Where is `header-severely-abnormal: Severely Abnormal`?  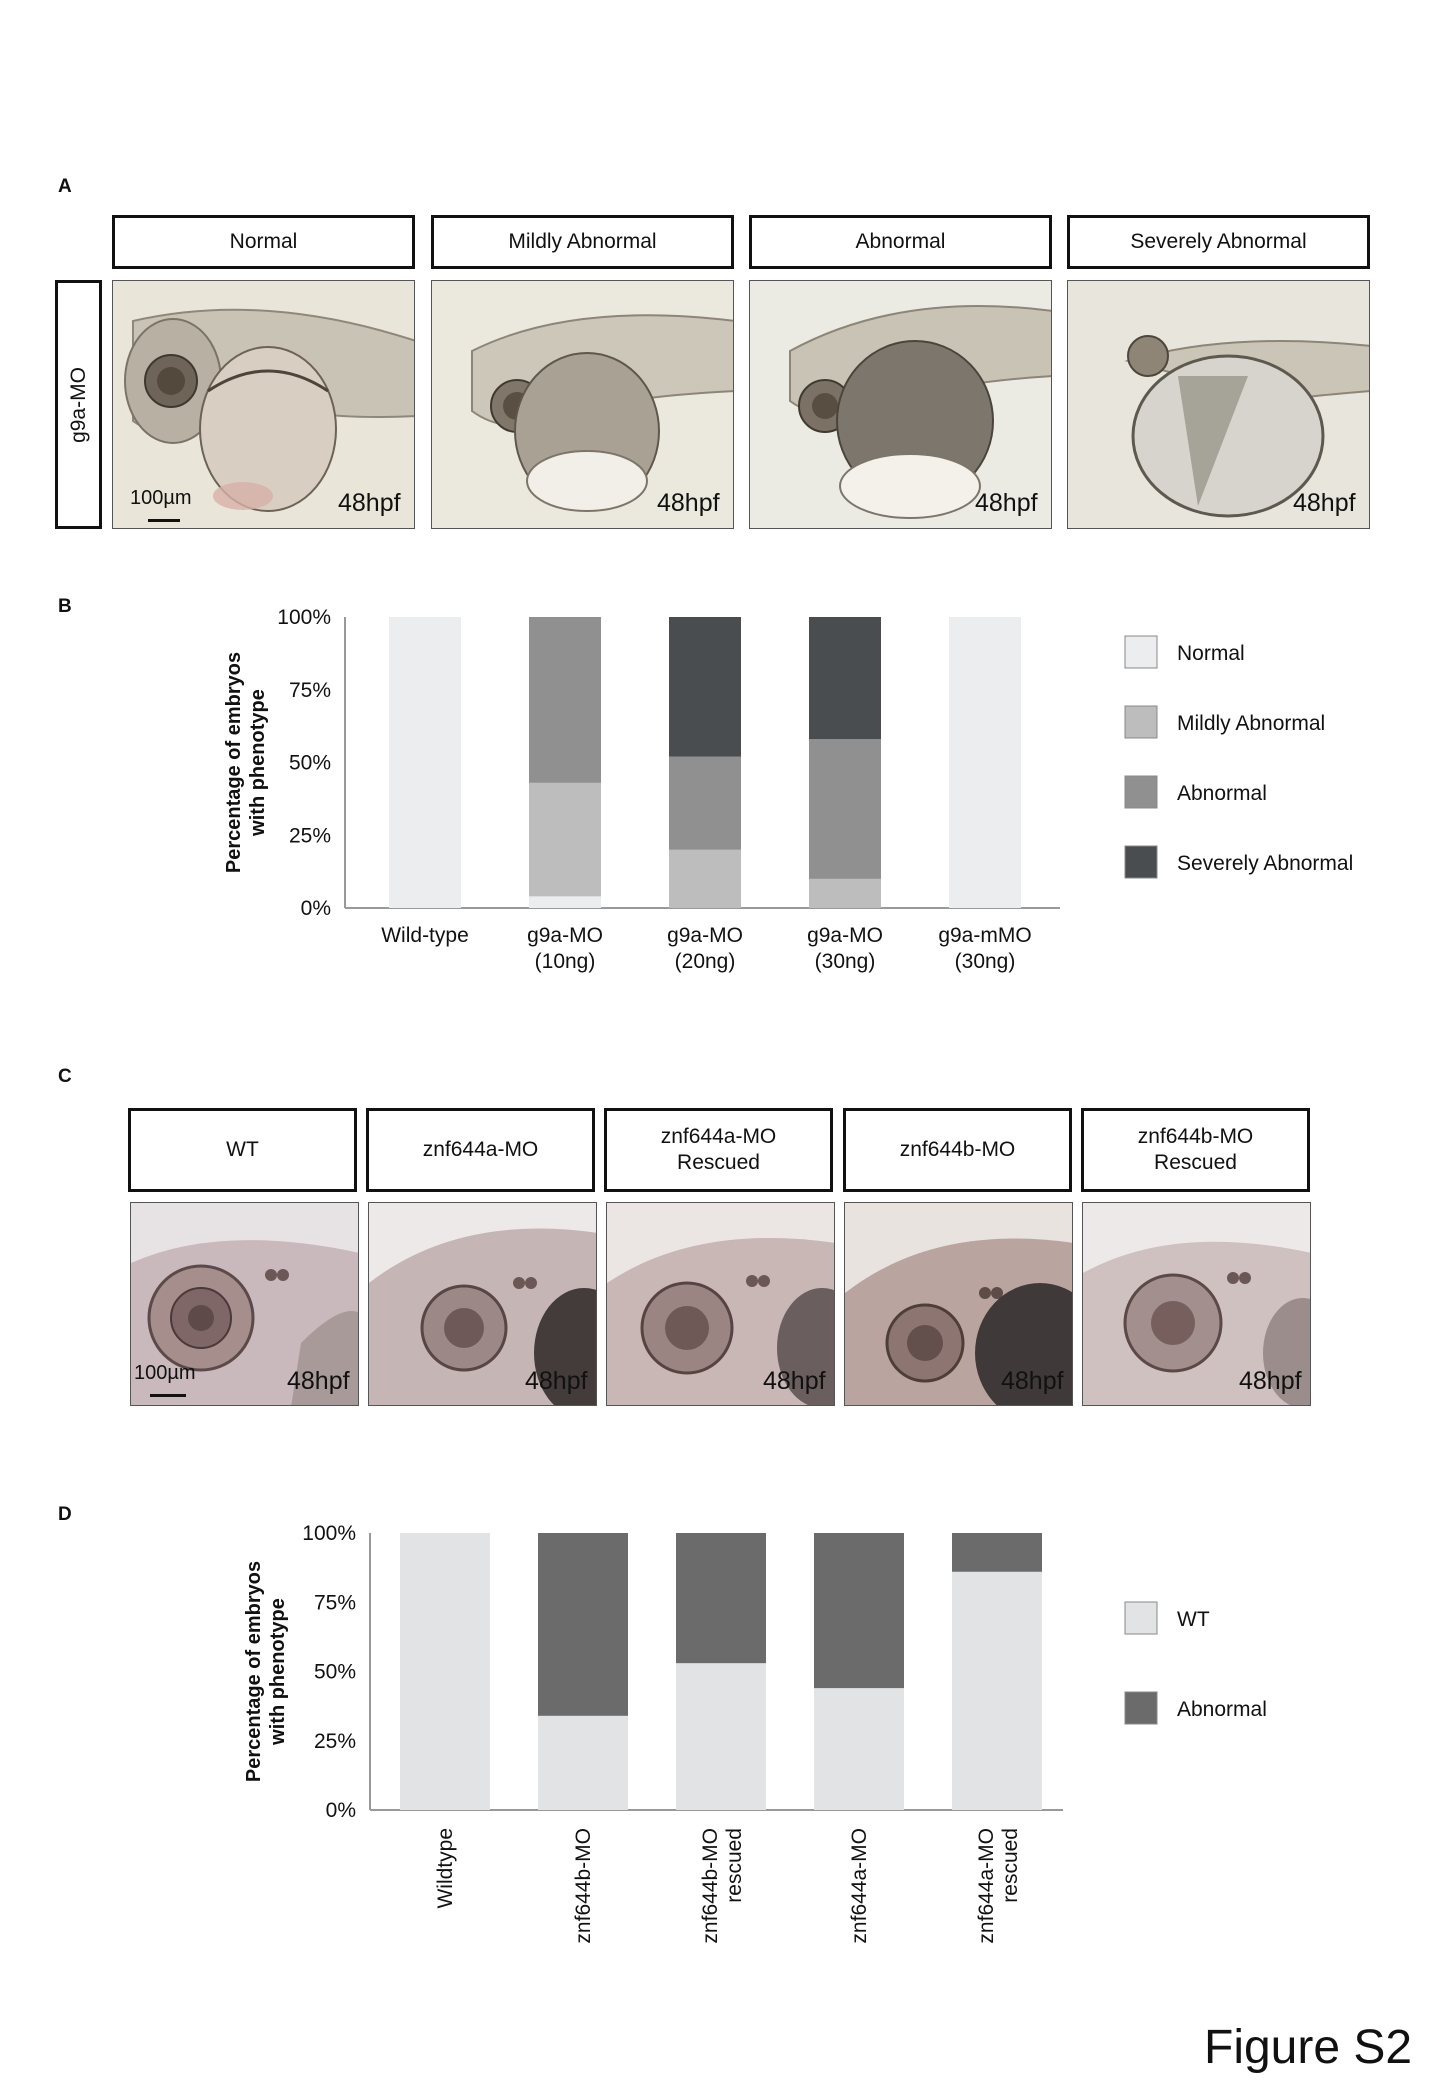
header-severely-abnormal: Severely Abnormal is located at coordinates (1218, 242).